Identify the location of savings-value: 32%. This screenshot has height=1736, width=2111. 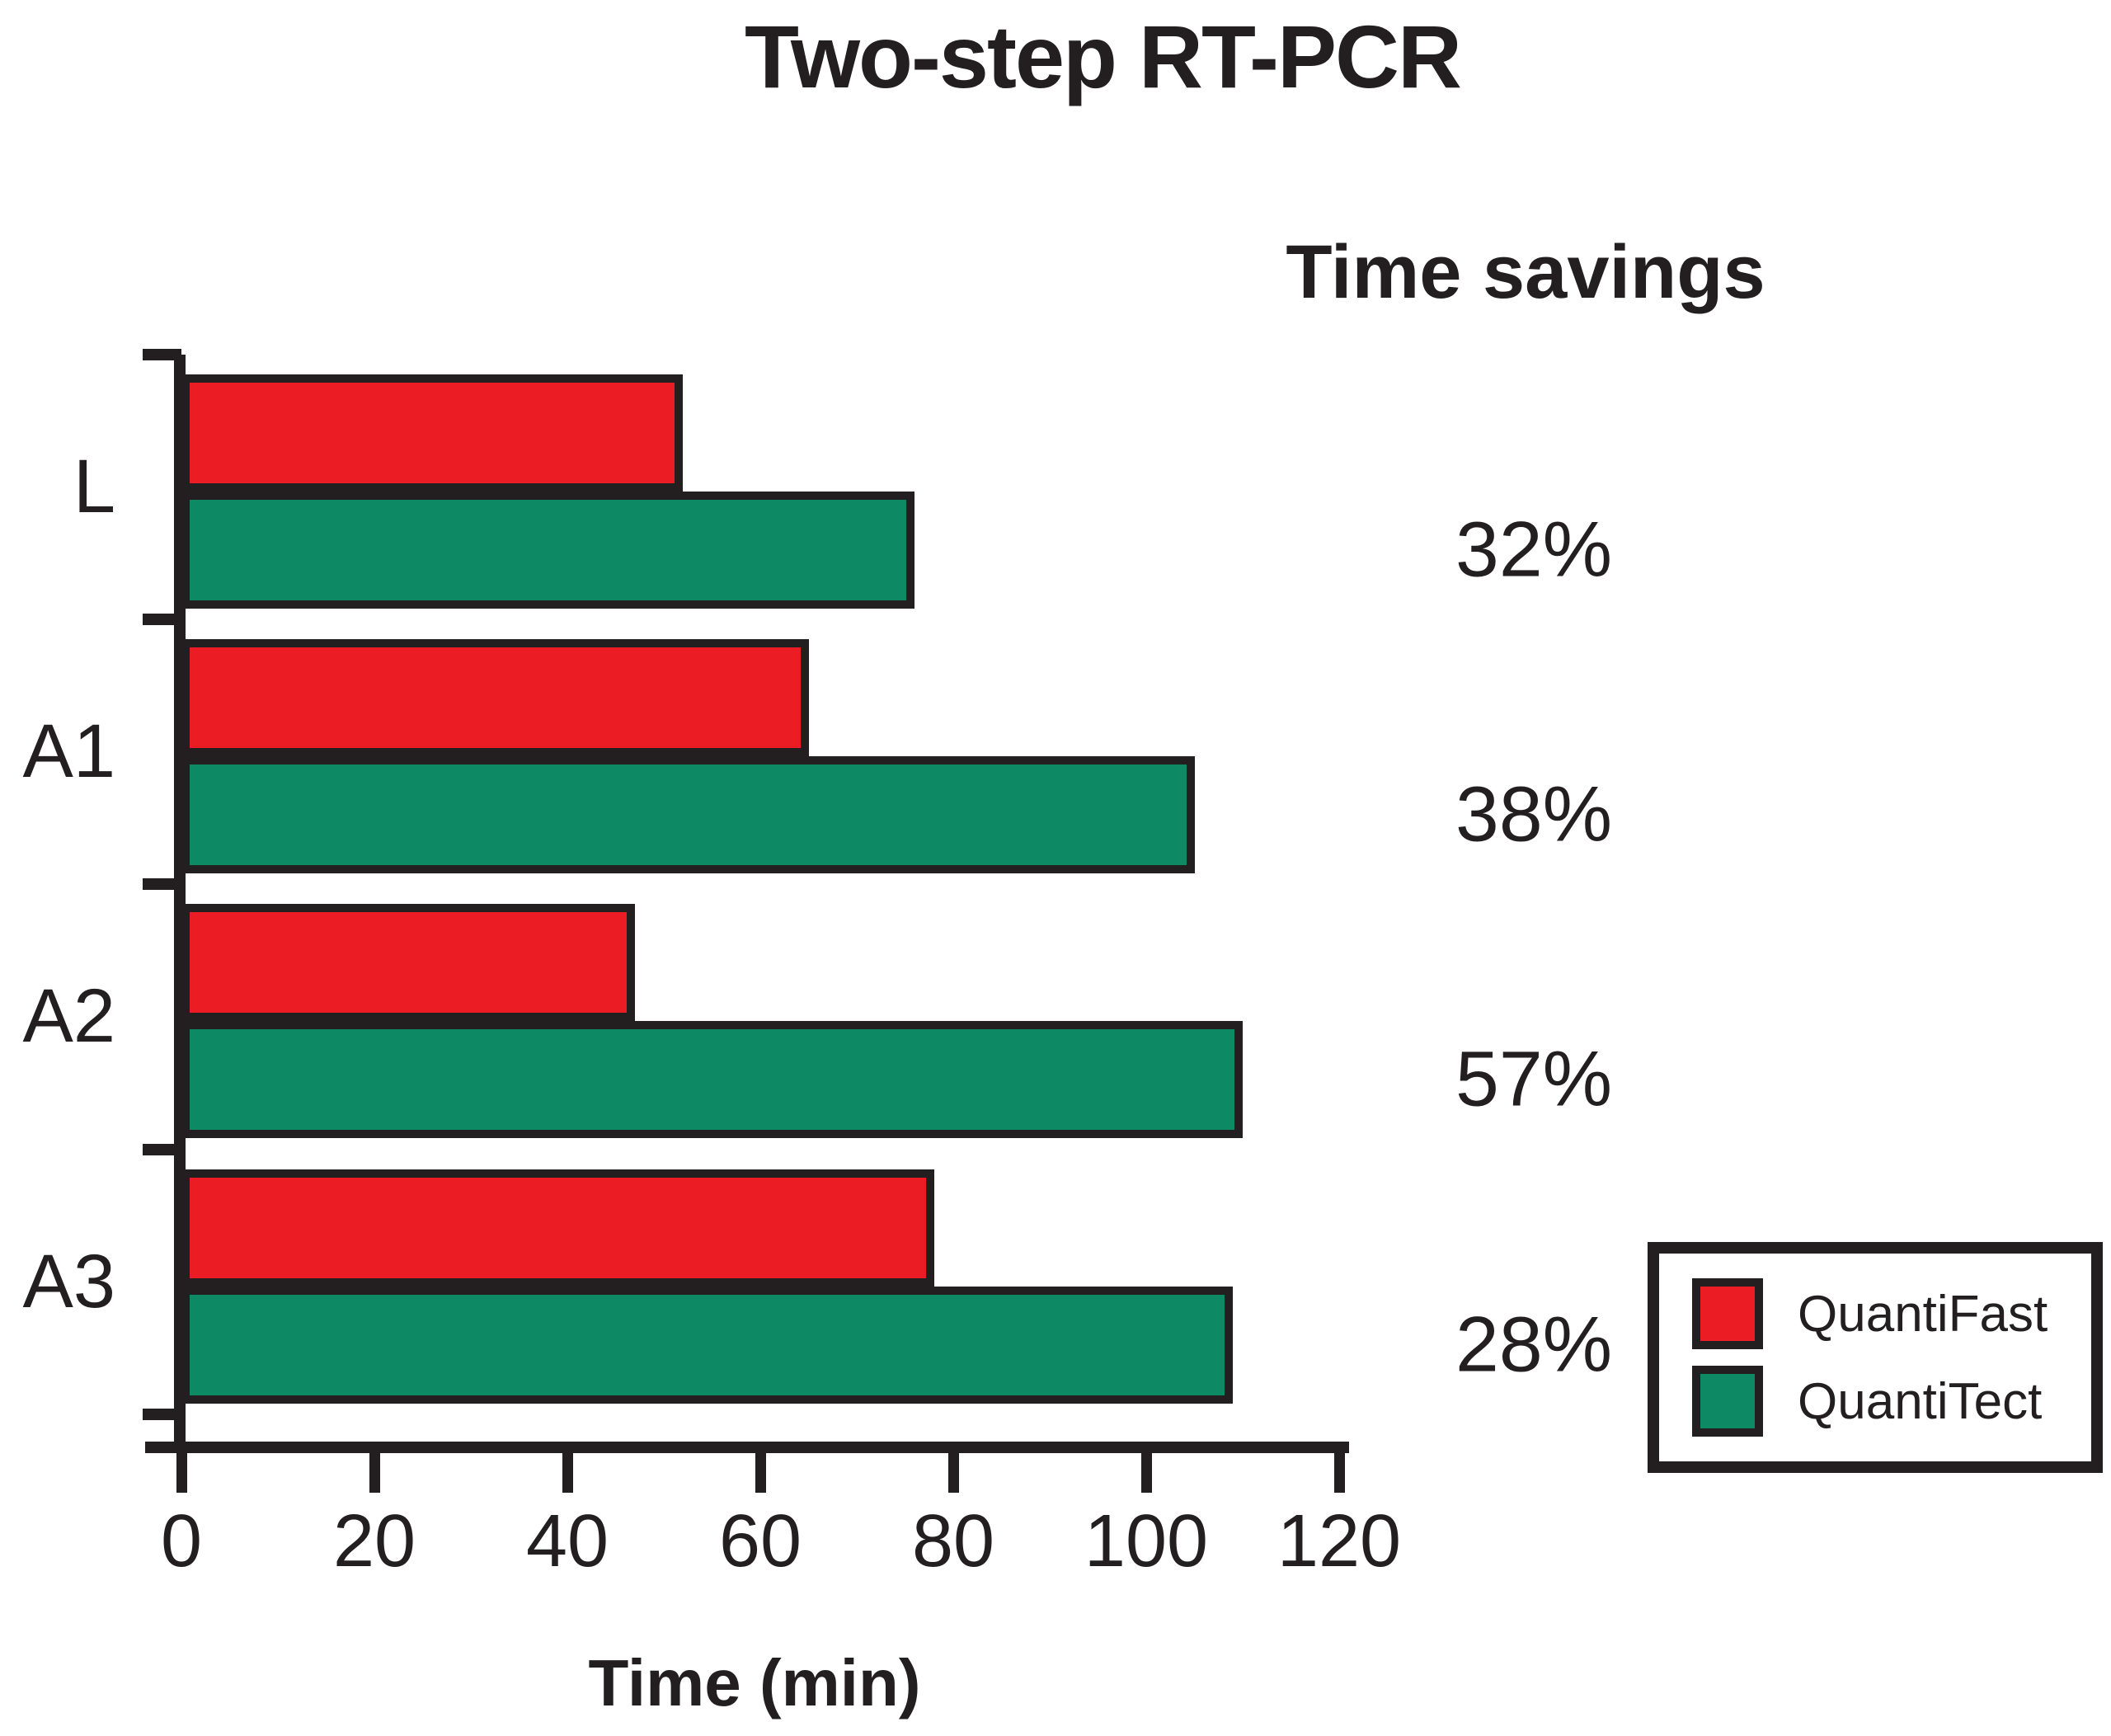
(1534, 550).